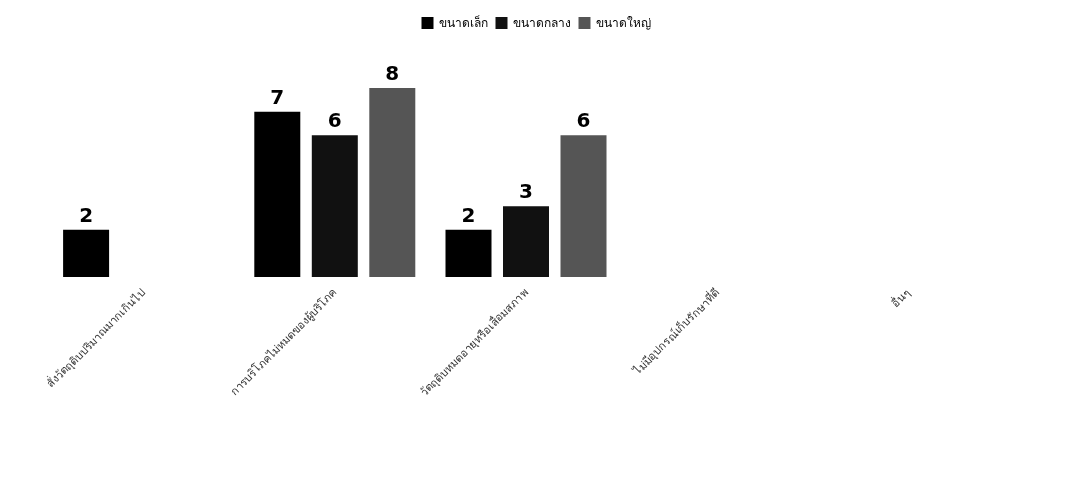  Describe the element at coordinates (392, 73) in the screenshot. I see `data-label: 8` at that location.